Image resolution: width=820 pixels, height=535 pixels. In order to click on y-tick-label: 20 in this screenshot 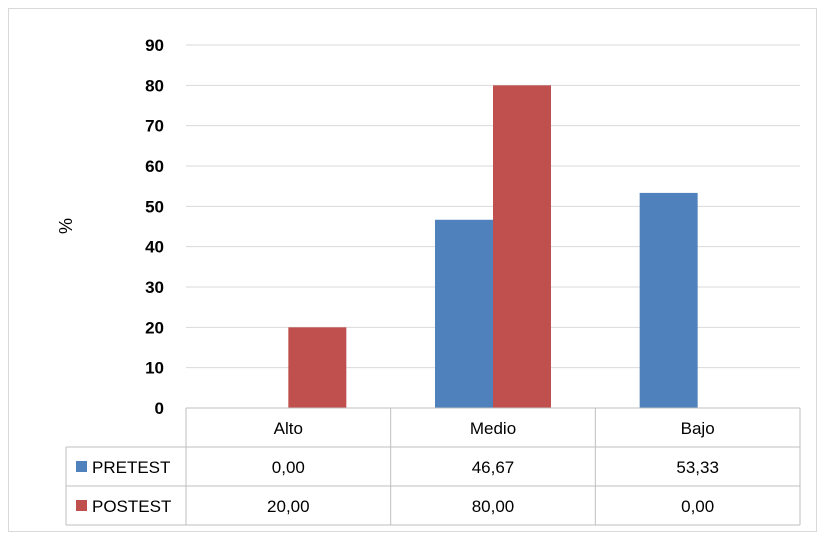, I will do `click(154, 327)`.